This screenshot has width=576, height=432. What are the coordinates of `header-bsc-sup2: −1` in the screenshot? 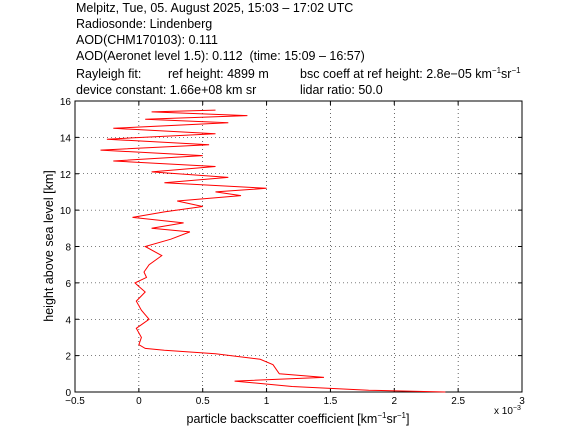 It's located at (516, 70).